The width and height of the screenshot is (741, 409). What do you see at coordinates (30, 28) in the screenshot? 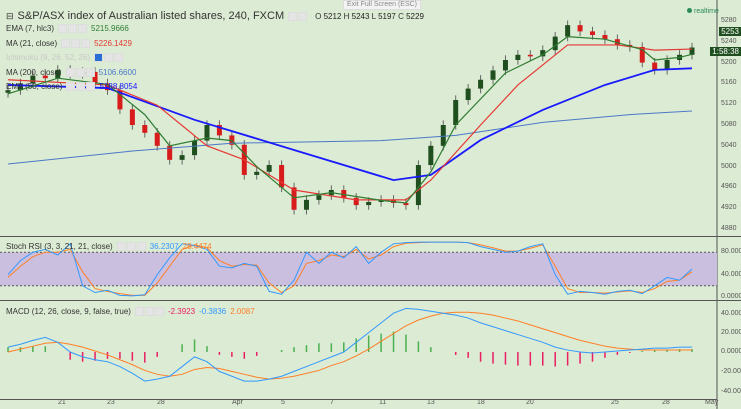
I see `legend-label: EMA (7, hlc3)` at bounding box center [30, 28].